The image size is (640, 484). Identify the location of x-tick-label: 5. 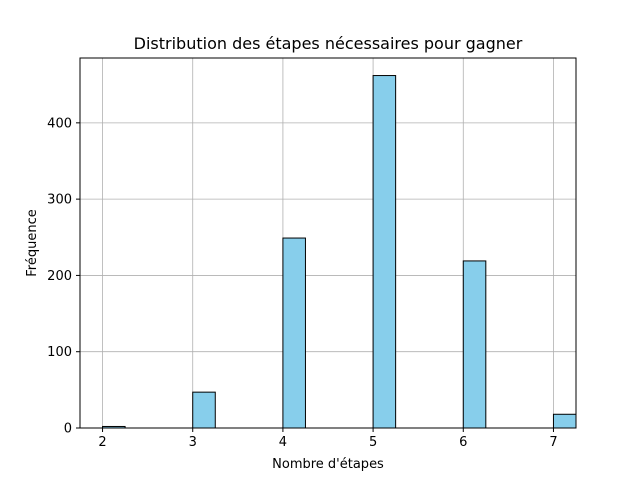
(373, 442).